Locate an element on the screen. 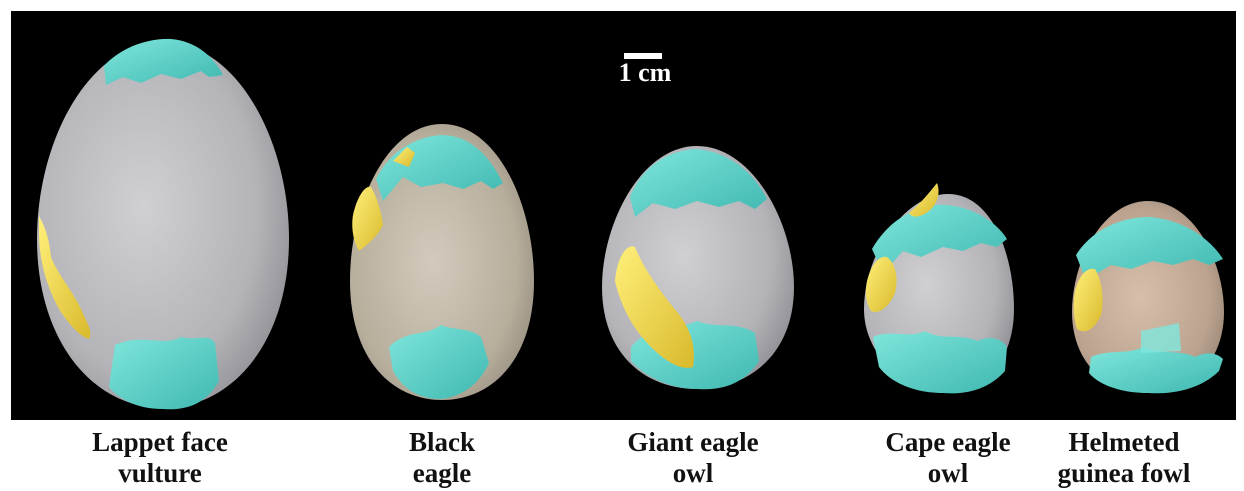 The image size is (1244, 491). label-lappet-face-vulture: Lappet face vulture is located at coordinates (160, 458).